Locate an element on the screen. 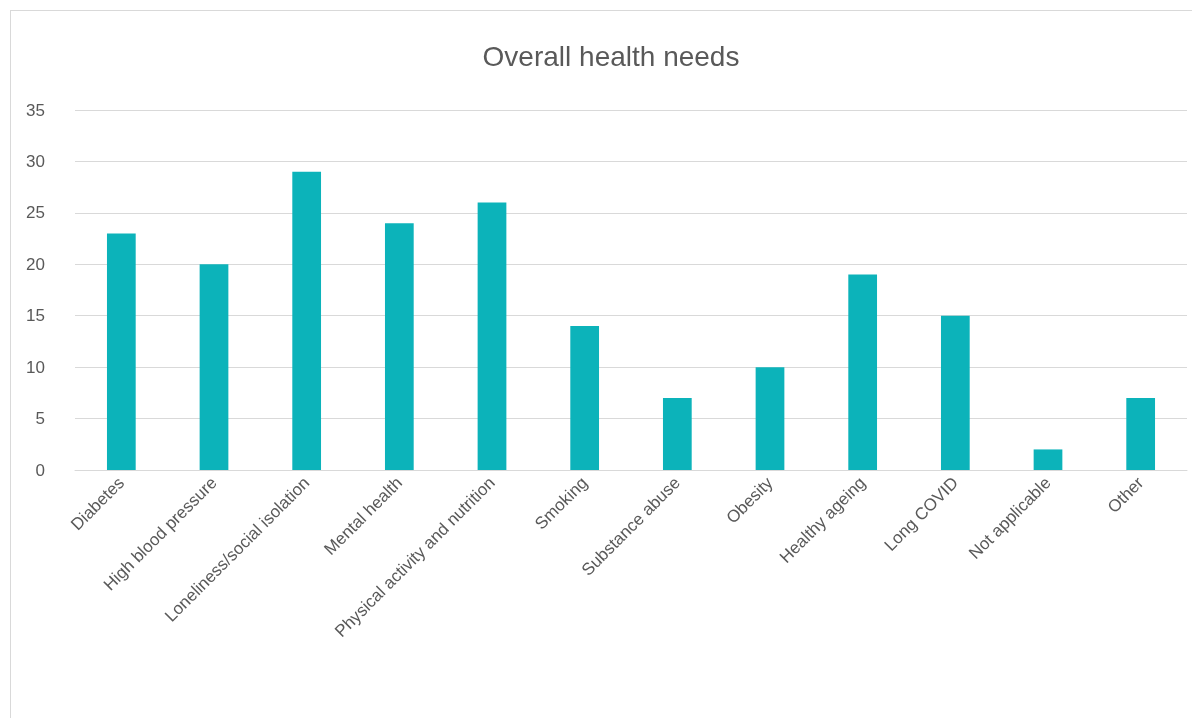 The height and width of the screenshot is (718, 1192). y-tick-label: 15 is located at coordinates (35, 316).